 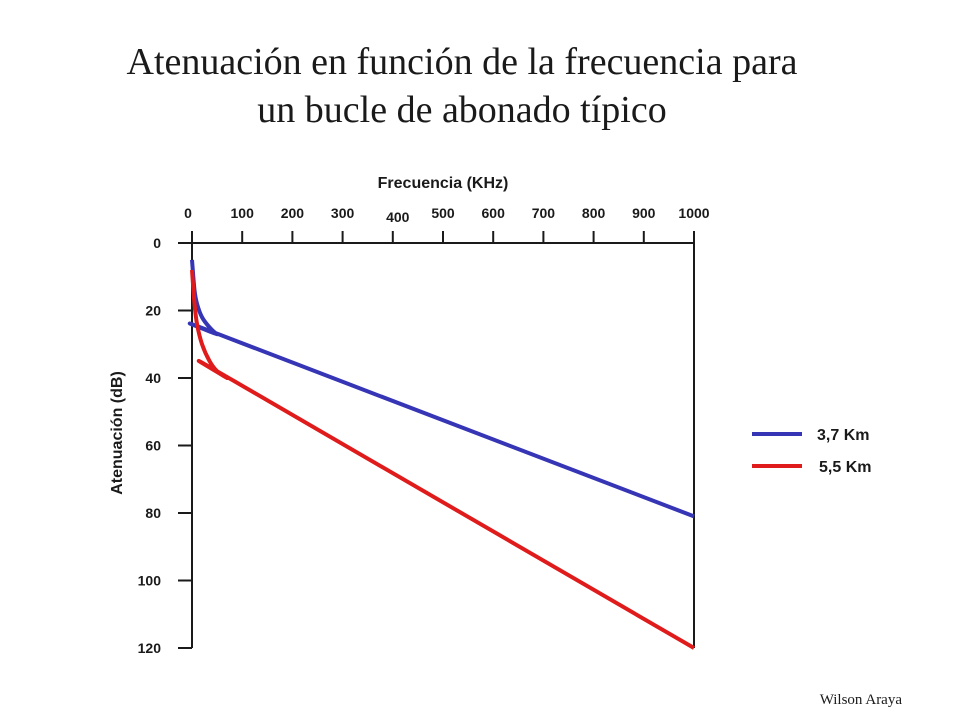 What do you see at coordinates (153, 513) in the screenshot?
I see `y-tick-label: 80` at bounding box center [153, 513].